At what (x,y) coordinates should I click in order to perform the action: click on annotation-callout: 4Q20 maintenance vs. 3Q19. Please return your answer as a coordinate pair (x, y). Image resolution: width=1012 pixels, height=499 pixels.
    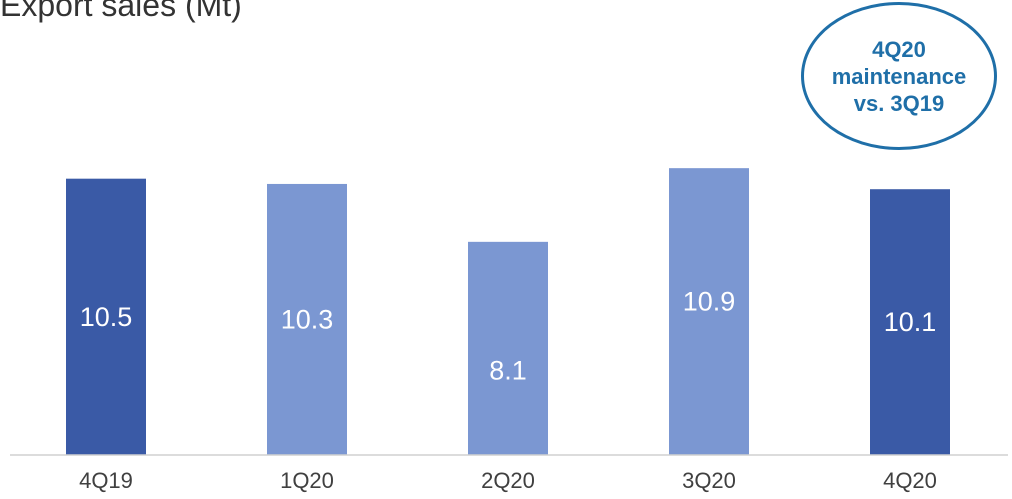
    Looking at the image, I should click on (899, 76).